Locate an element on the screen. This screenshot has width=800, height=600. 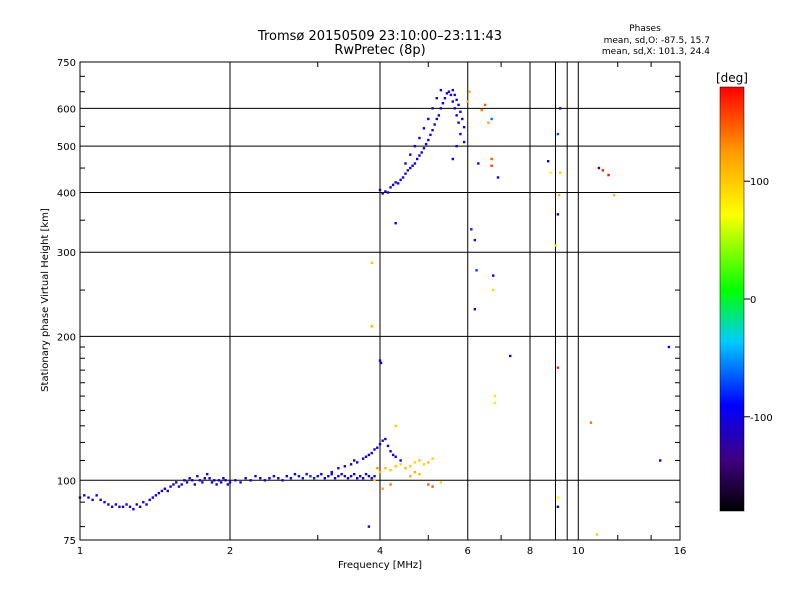
x-tick-label: 4 is located at coordinates (380, 551).